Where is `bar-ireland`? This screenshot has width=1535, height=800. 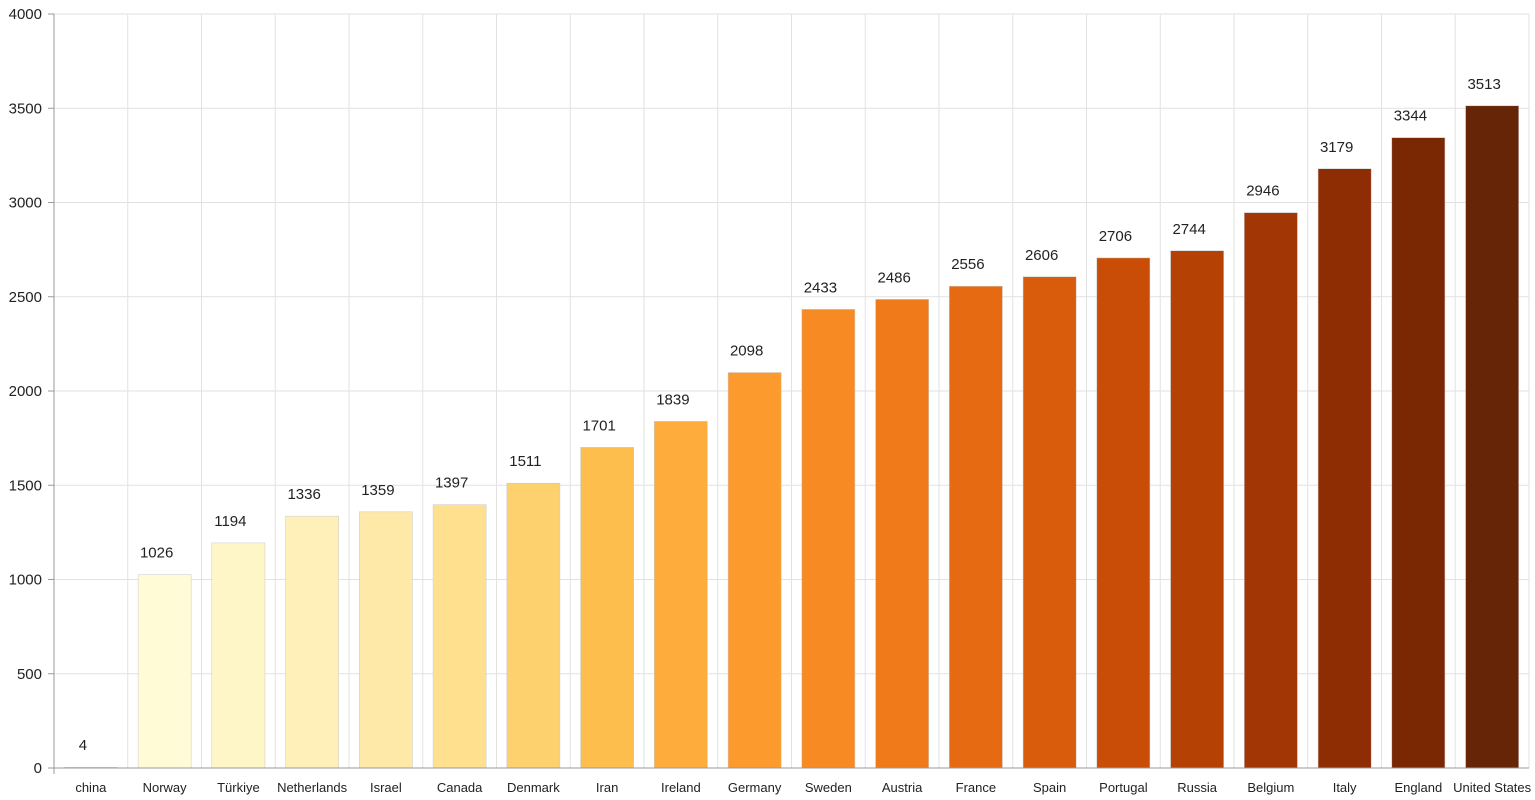
bar-ireland is located at coordinates (681, 595).